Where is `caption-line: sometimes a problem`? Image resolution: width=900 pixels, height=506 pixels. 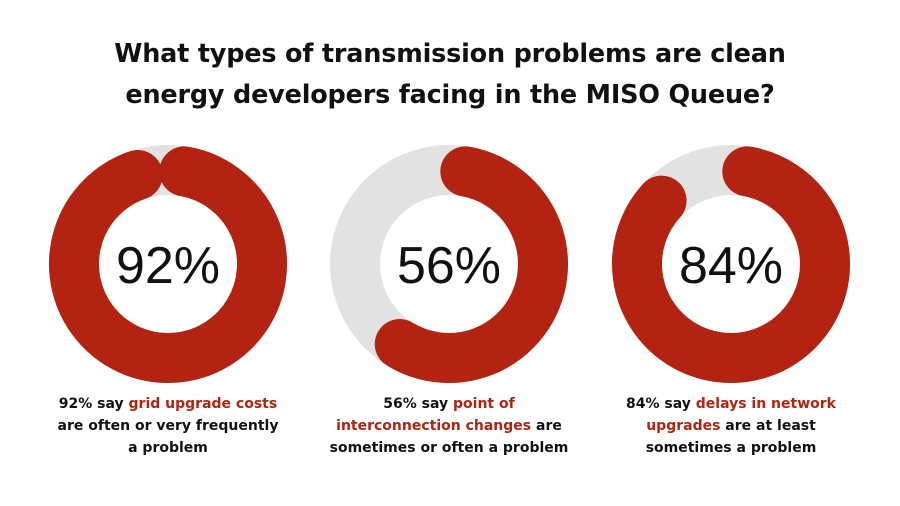 caption-line: sometimes a problem is located at coordinates (731, 448).